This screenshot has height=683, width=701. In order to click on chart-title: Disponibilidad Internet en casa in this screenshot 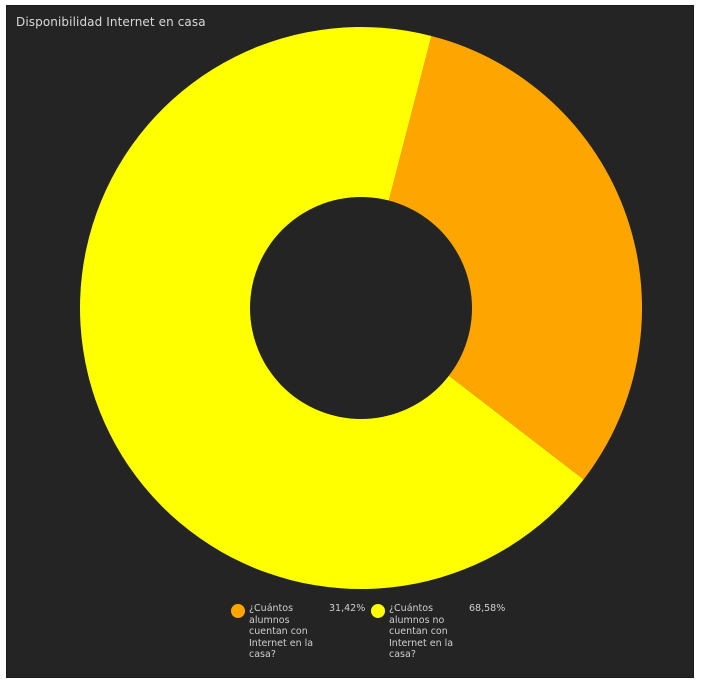, I will do `click(111, 22)`.